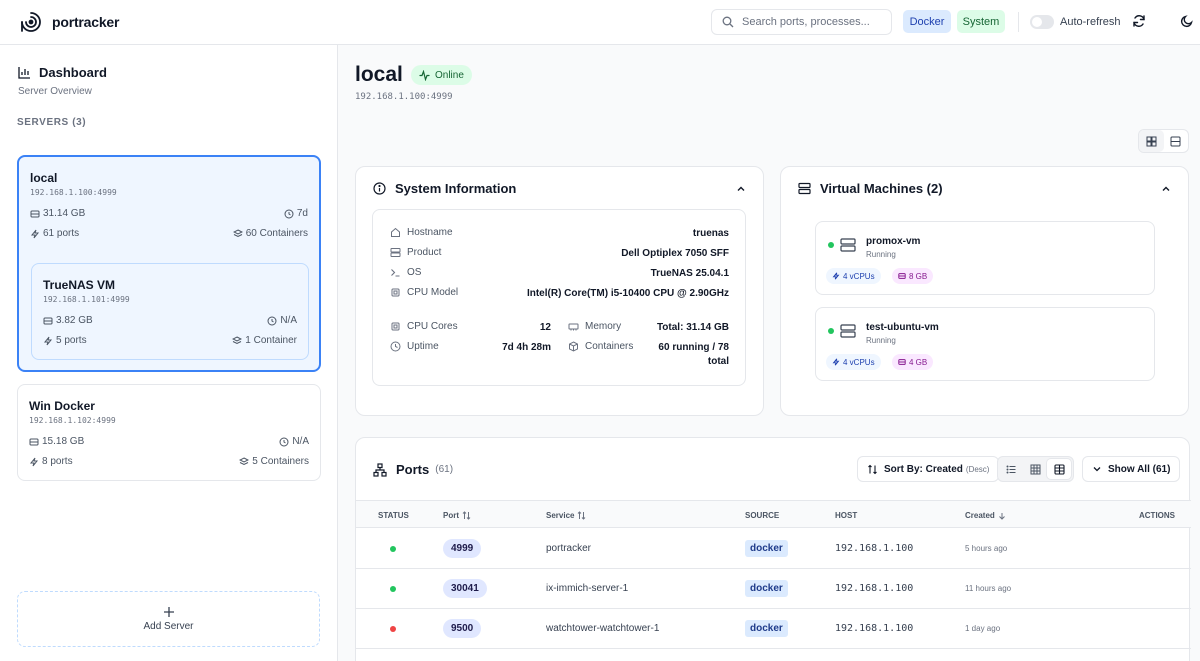 The image size is (1200, 661). Describe the element at coordinates (449, 75) in the screenshot. I see `status-text: Online` at that location.